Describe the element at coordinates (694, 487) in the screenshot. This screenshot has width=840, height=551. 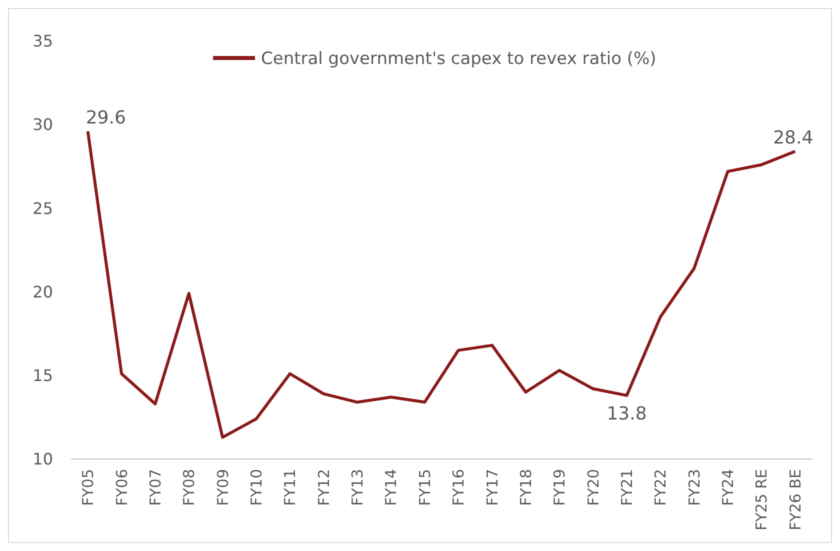
I see `x-tick-label: FY23` at that location.